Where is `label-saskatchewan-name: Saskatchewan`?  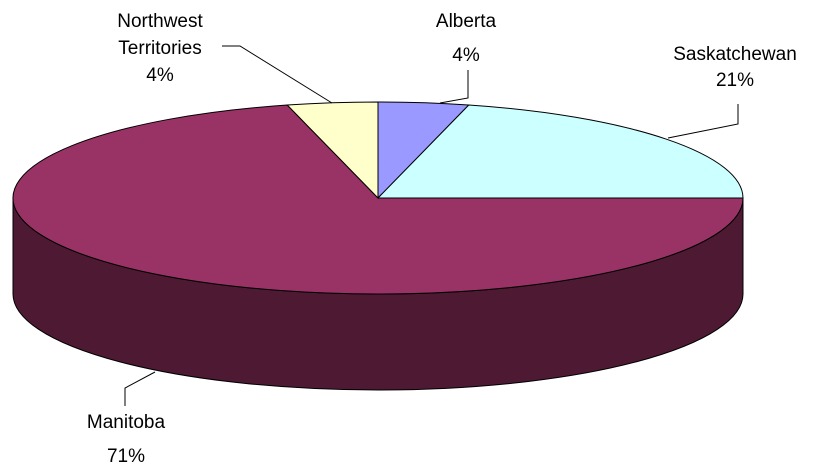
label-saskatchewan-name: Saskatchewan is located at coordinates (735, 54).